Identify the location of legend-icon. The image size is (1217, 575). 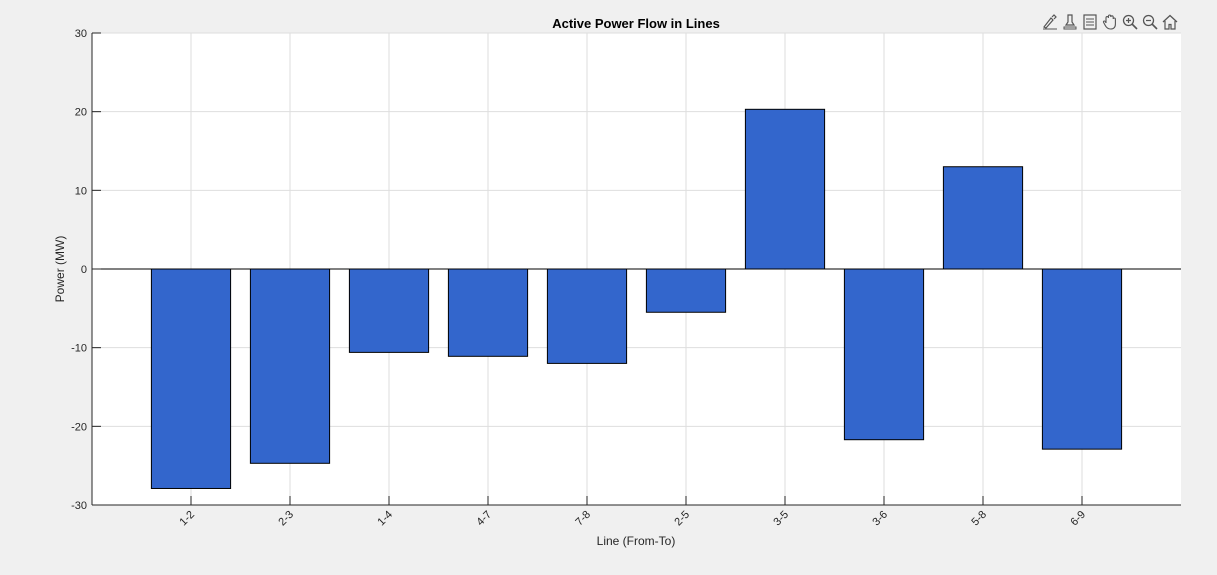
(1090, 22).